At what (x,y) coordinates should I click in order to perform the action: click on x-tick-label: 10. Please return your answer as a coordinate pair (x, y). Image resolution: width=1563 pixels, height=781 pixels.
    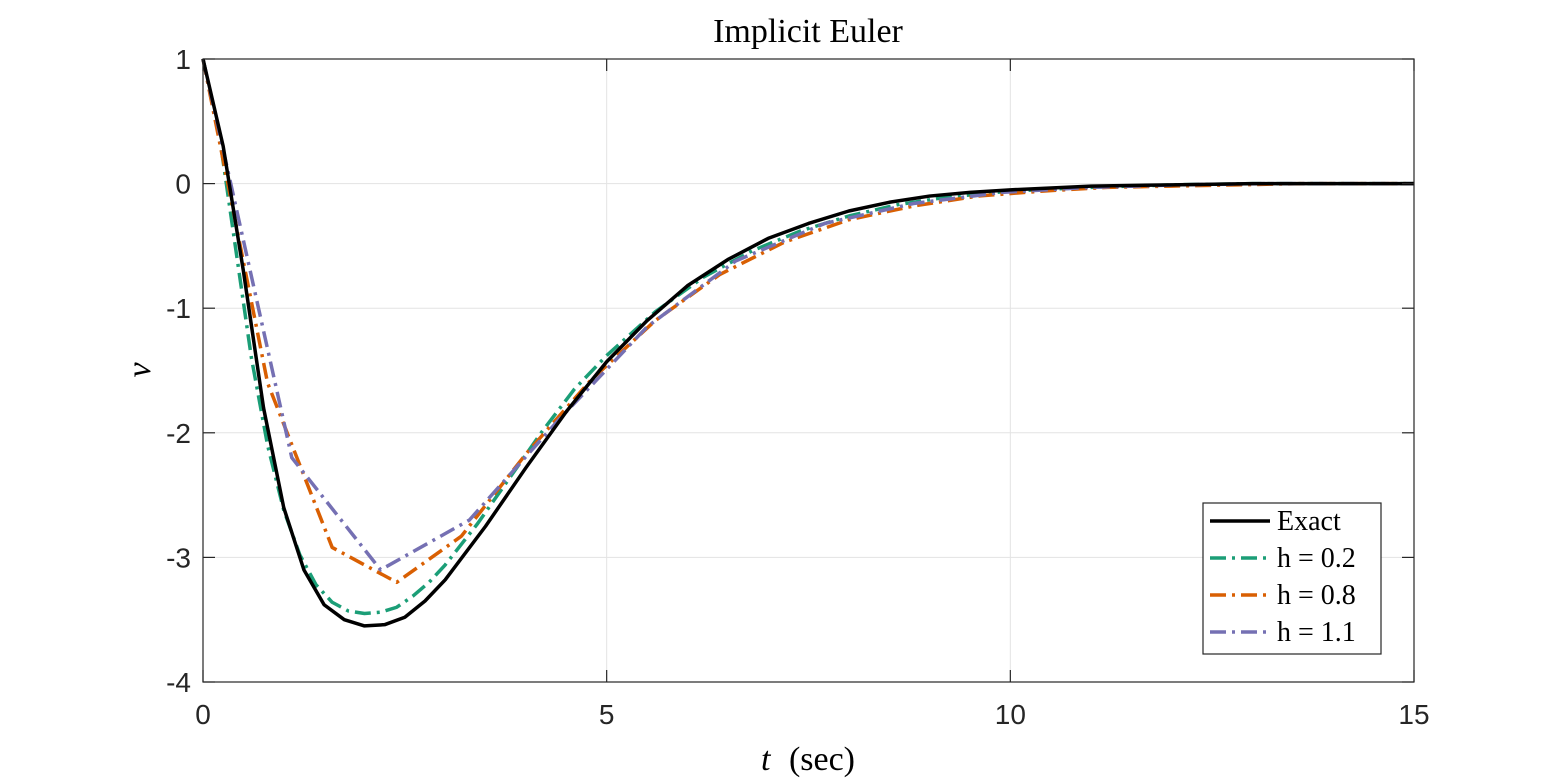
    Looking at the image, I should click on (1010, 714).